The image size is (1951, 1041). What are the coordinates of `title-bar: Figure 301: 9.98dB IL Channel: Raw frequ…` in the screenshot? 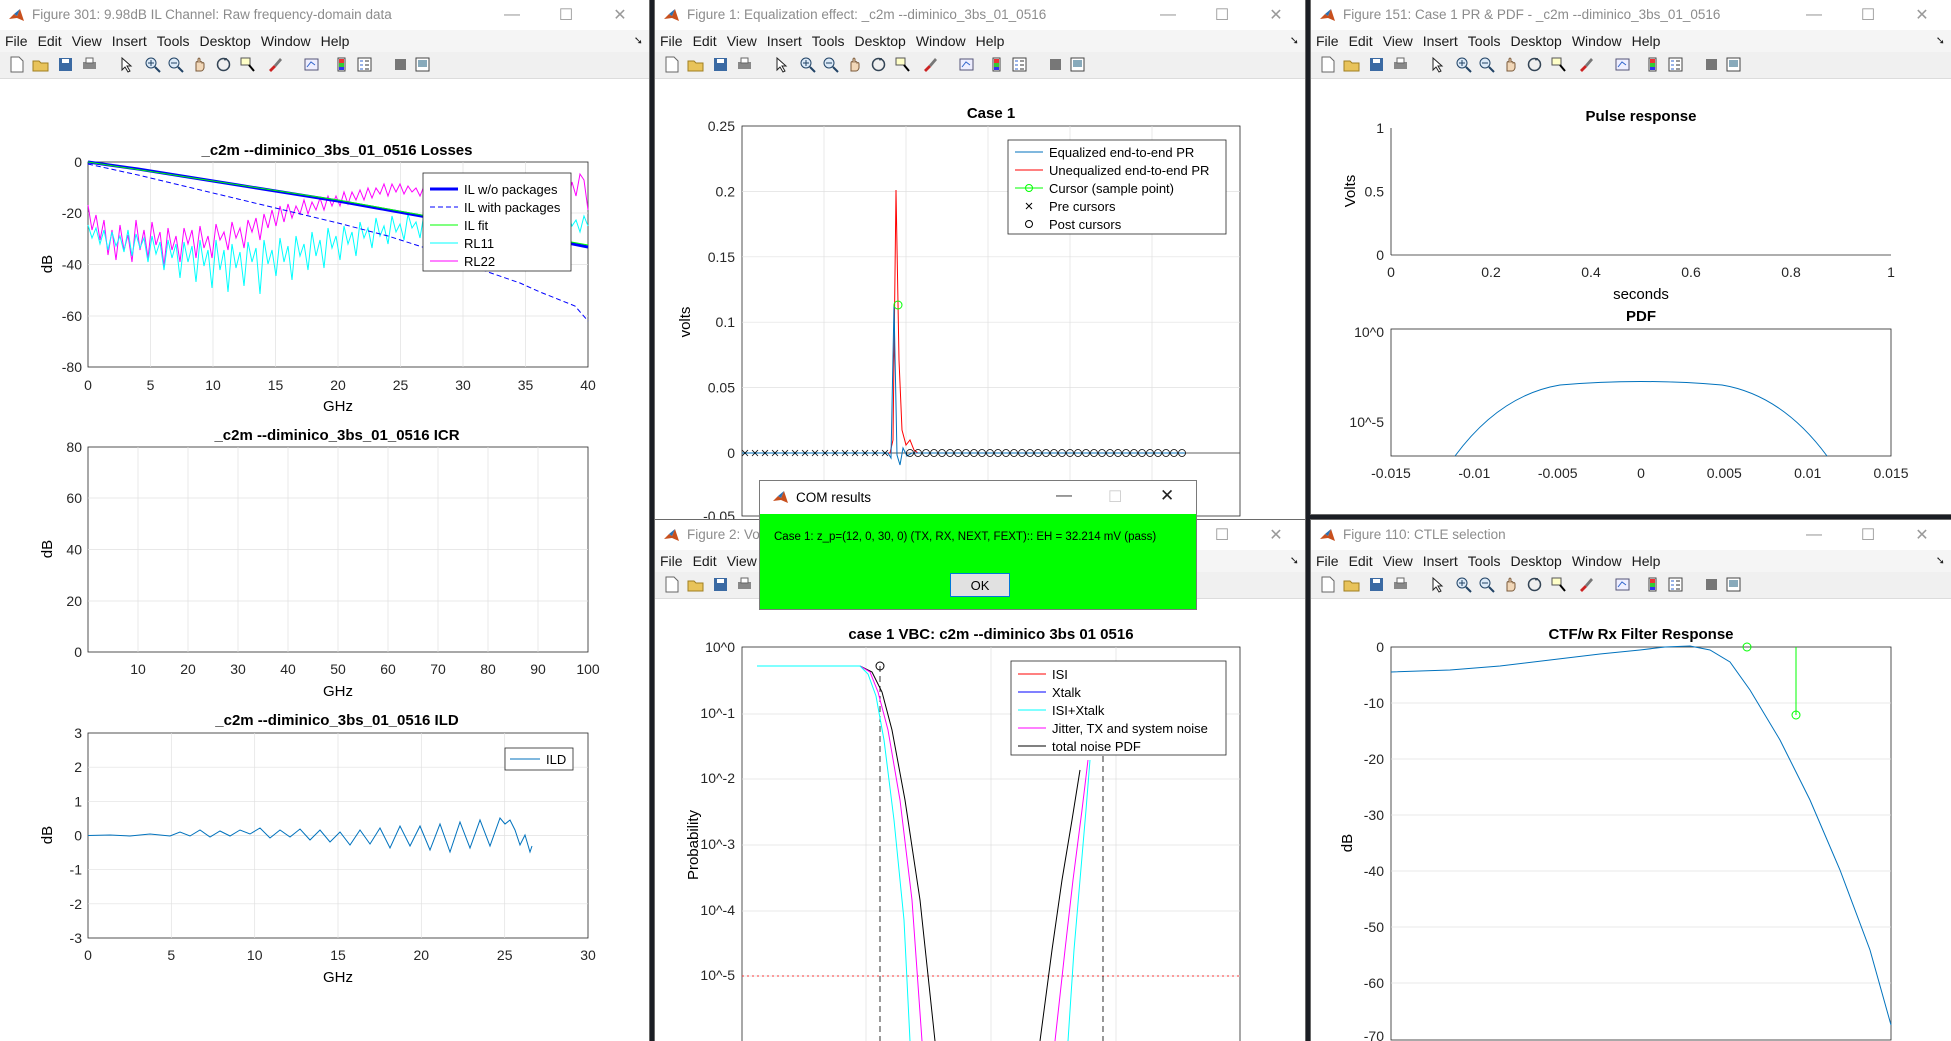 It's located at (324, 15).